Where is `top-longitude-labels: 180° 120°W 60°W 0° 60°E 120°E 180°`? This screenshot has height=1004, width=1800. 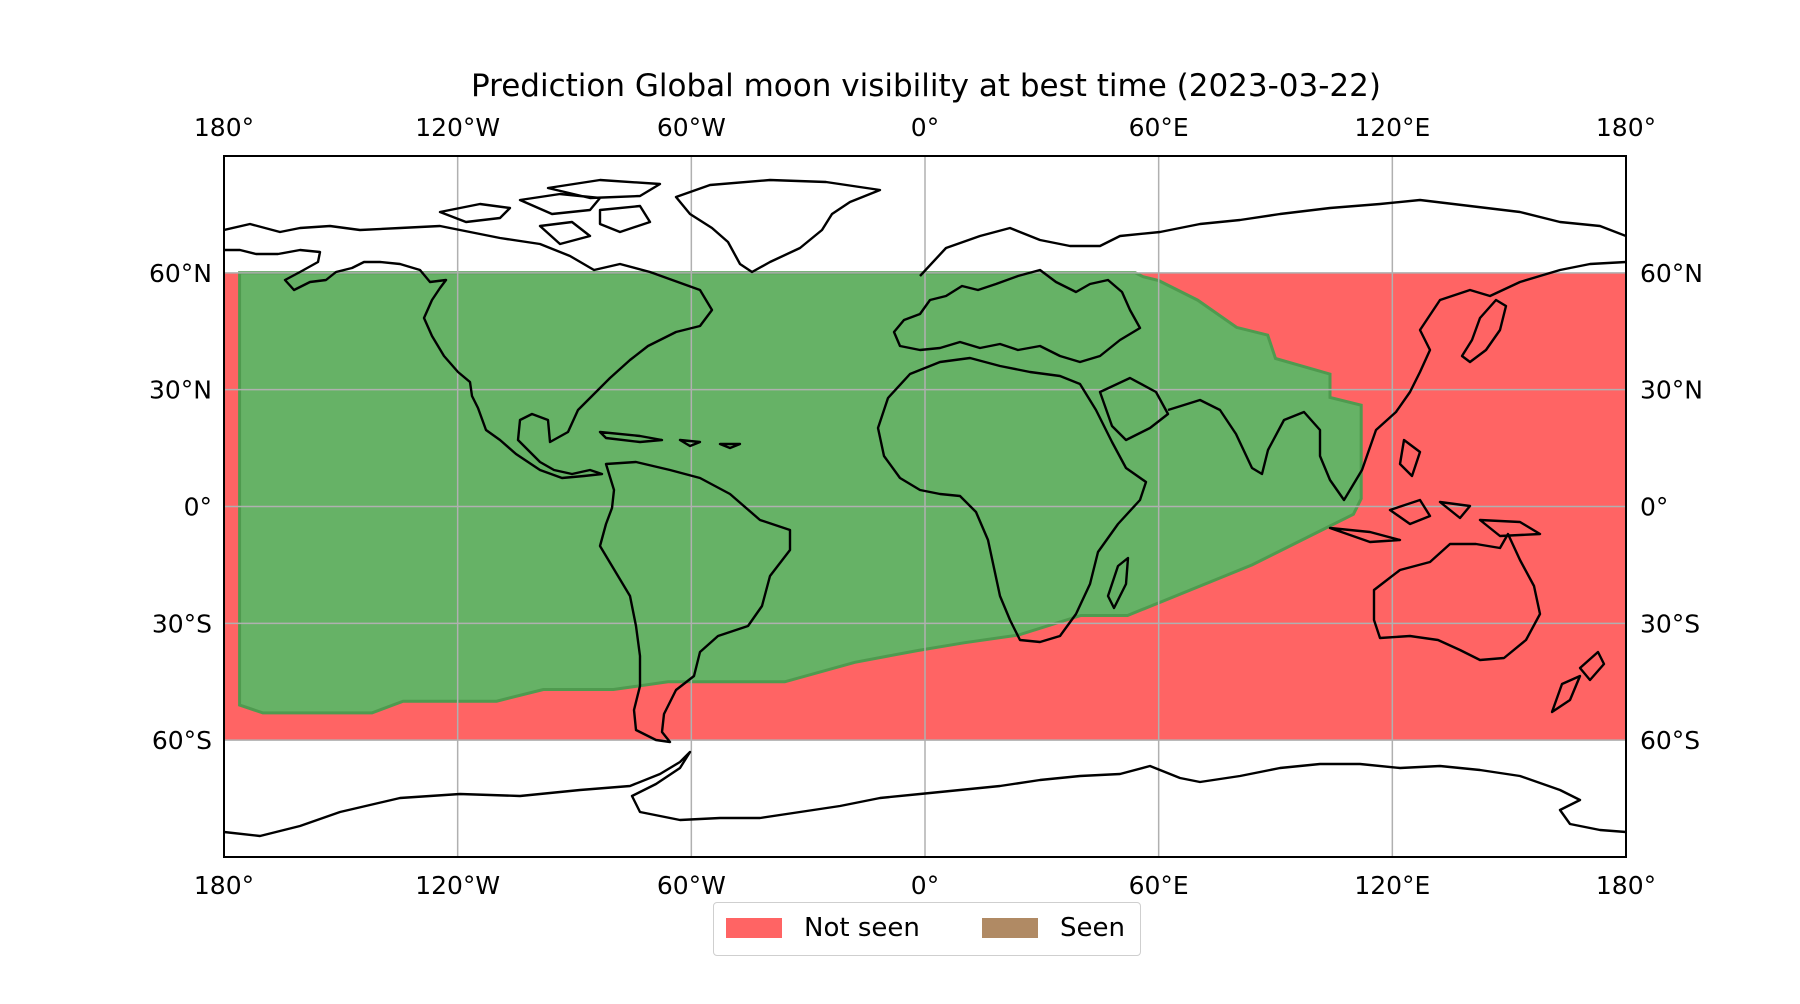 top-longitude-labels: 180° 120°W 60°W 0° 60°E 120°E 180° is located at coordinates (925, 127).